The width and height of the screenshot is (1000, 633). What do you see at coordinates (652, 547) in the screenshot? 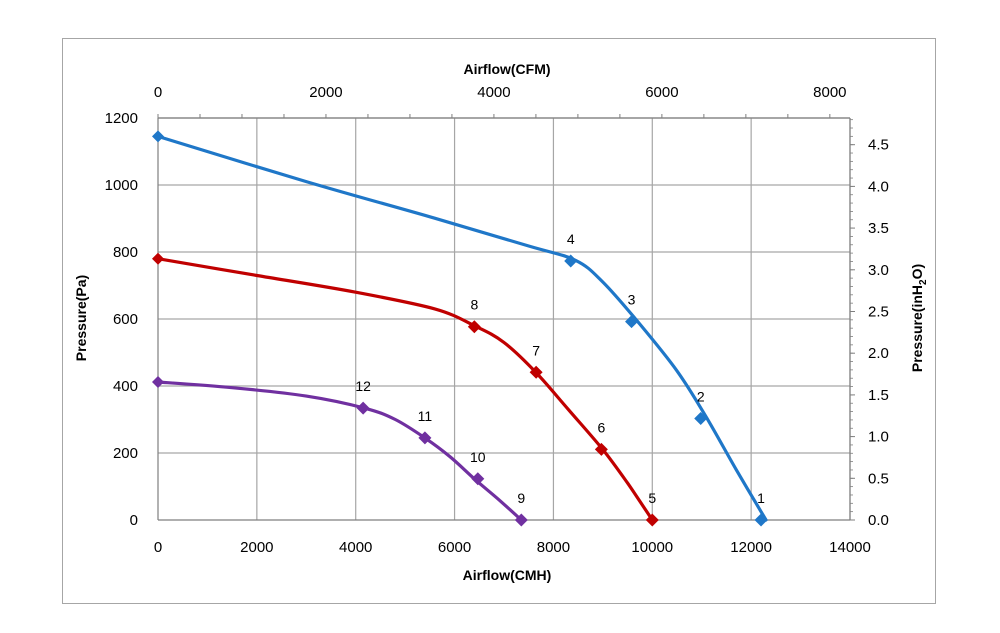
I see `x-tick-label: 10000` at bounding box center [652, 547].